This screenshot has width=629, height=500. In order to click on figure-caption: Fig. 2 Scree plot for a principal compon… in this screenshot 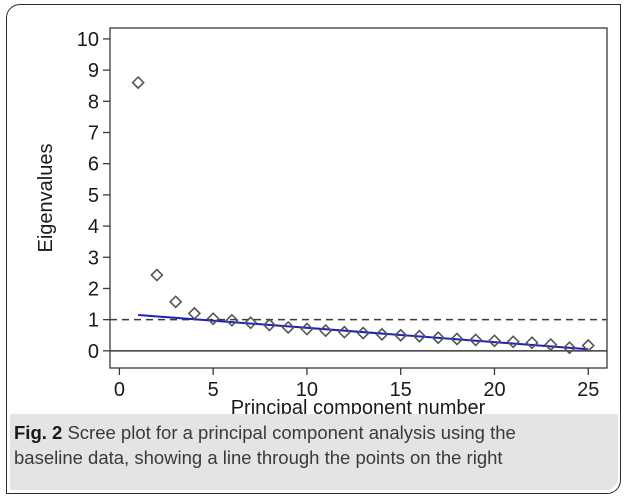, I will do `click(299, 445)`.